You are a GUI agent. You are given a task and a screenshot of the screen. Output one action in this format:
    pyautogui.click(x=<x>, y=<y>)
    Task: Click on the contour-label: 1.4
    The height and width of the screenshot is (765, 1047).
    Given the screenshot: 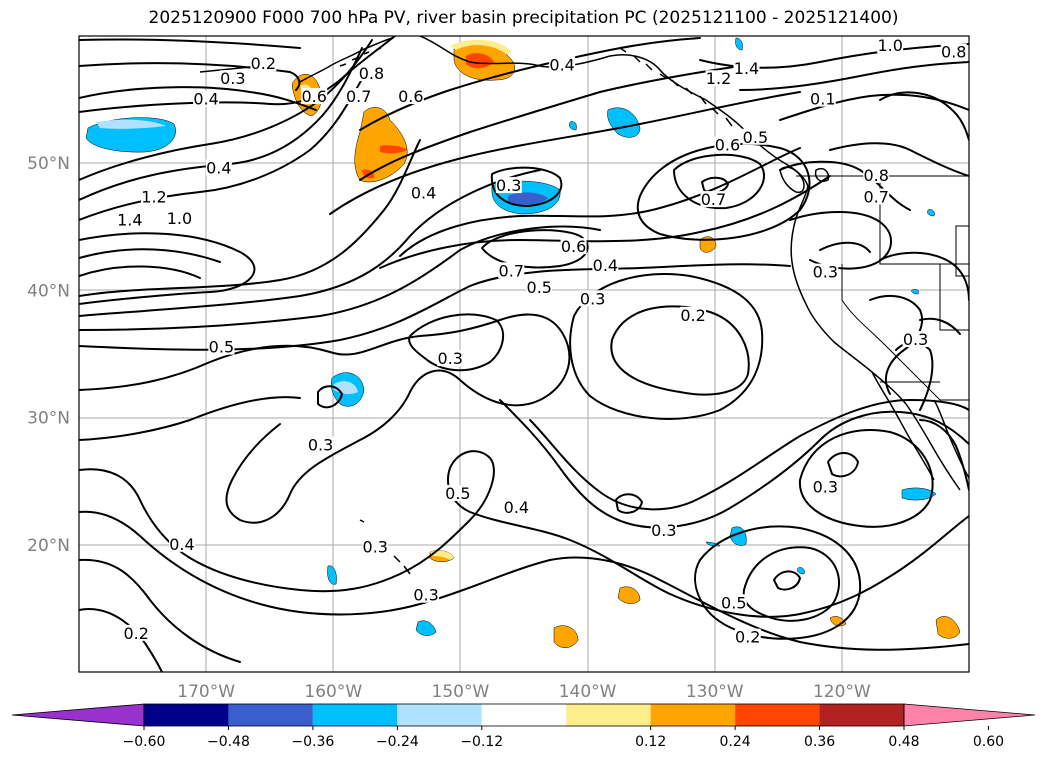 What is the action you would take?
    pyautogui.click(x=746, y=68)
    